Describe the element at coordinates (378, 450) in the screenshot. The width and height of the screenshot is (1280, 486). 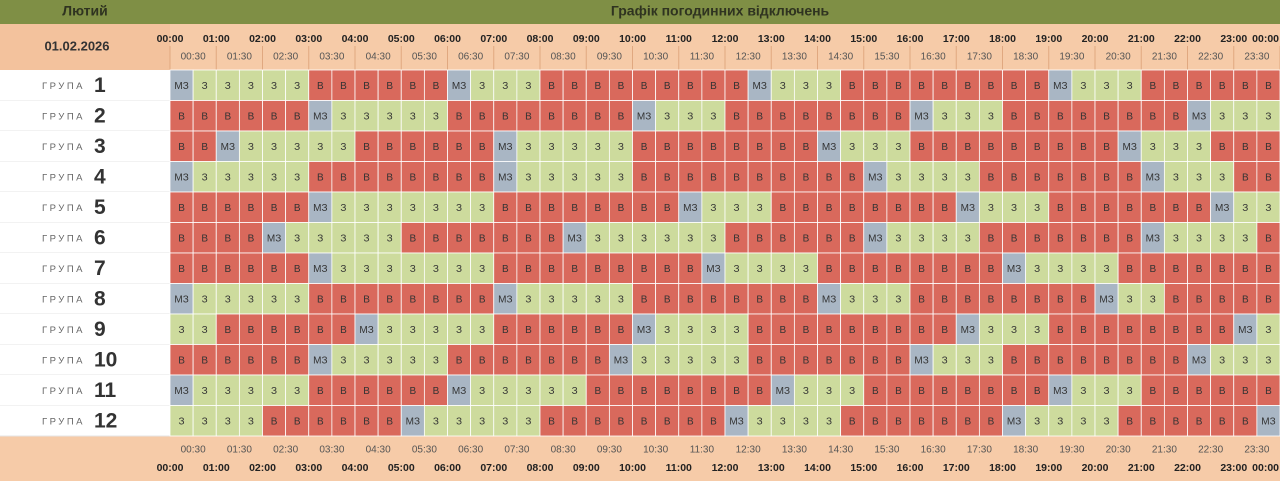
I see `half-hour-label: 04:30` at that location.